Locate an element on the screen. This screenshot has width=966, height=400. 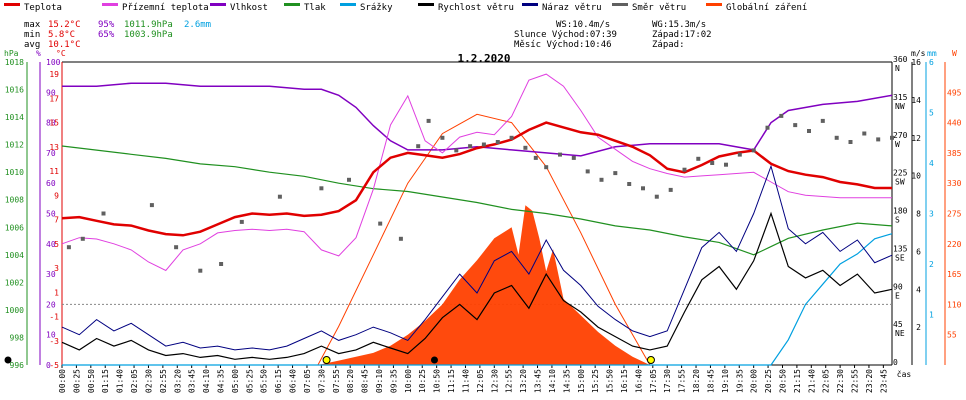
stat-max-press: 1011.9hPa is located at coordinates (148, 25).